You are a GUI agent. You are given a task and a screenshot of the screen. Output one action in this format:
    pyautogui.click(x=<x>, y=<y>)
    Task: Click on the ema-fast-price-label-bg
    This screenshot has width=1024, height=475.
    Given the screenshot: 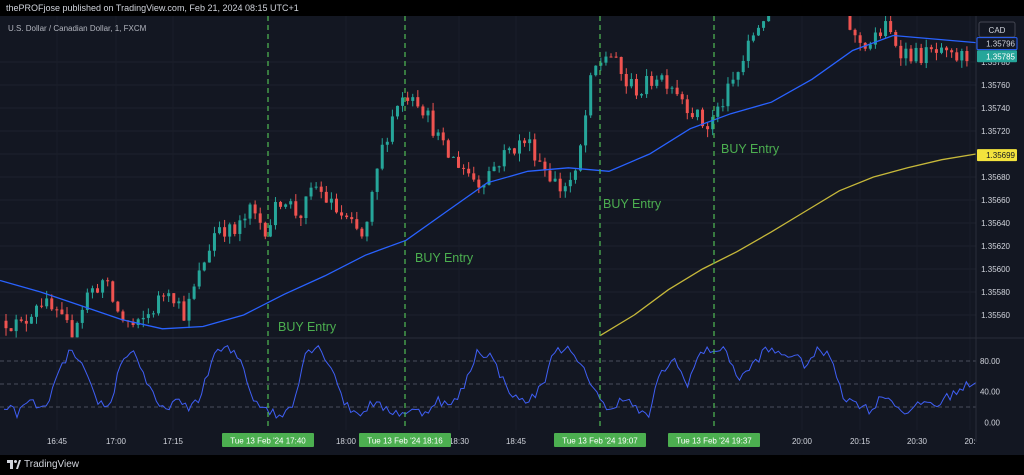 What is the action you would take?
    pyautogui.click(x=997, y=44)
    